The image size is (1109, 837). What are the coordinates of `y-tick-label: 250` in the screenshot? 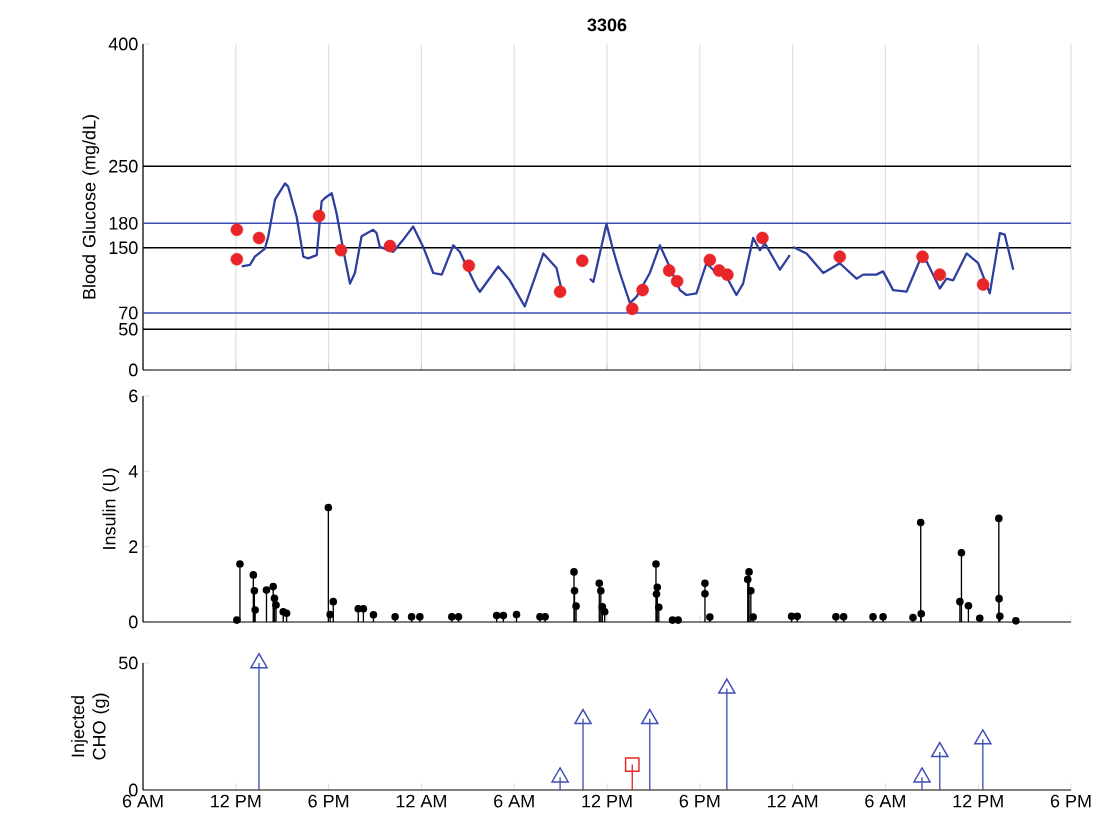 It's located at (123, 166).